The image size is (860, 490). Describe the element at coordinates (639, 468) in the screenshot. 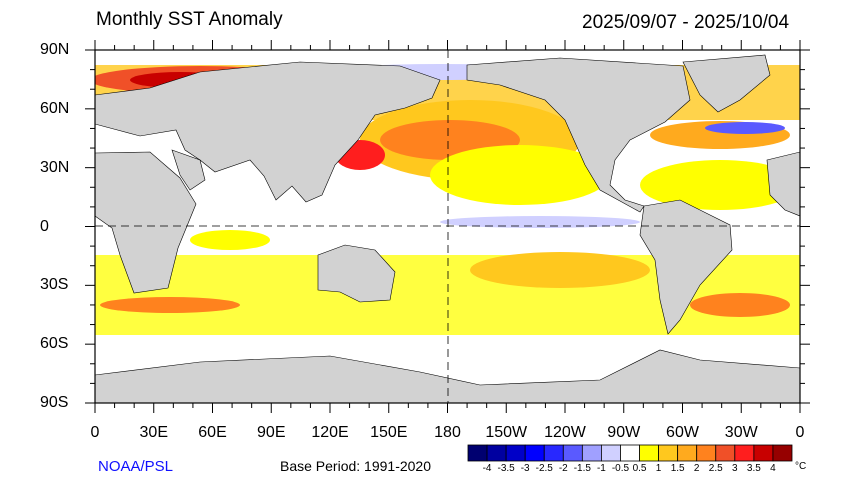

I see `colorbar-label: 0.5` at that location.